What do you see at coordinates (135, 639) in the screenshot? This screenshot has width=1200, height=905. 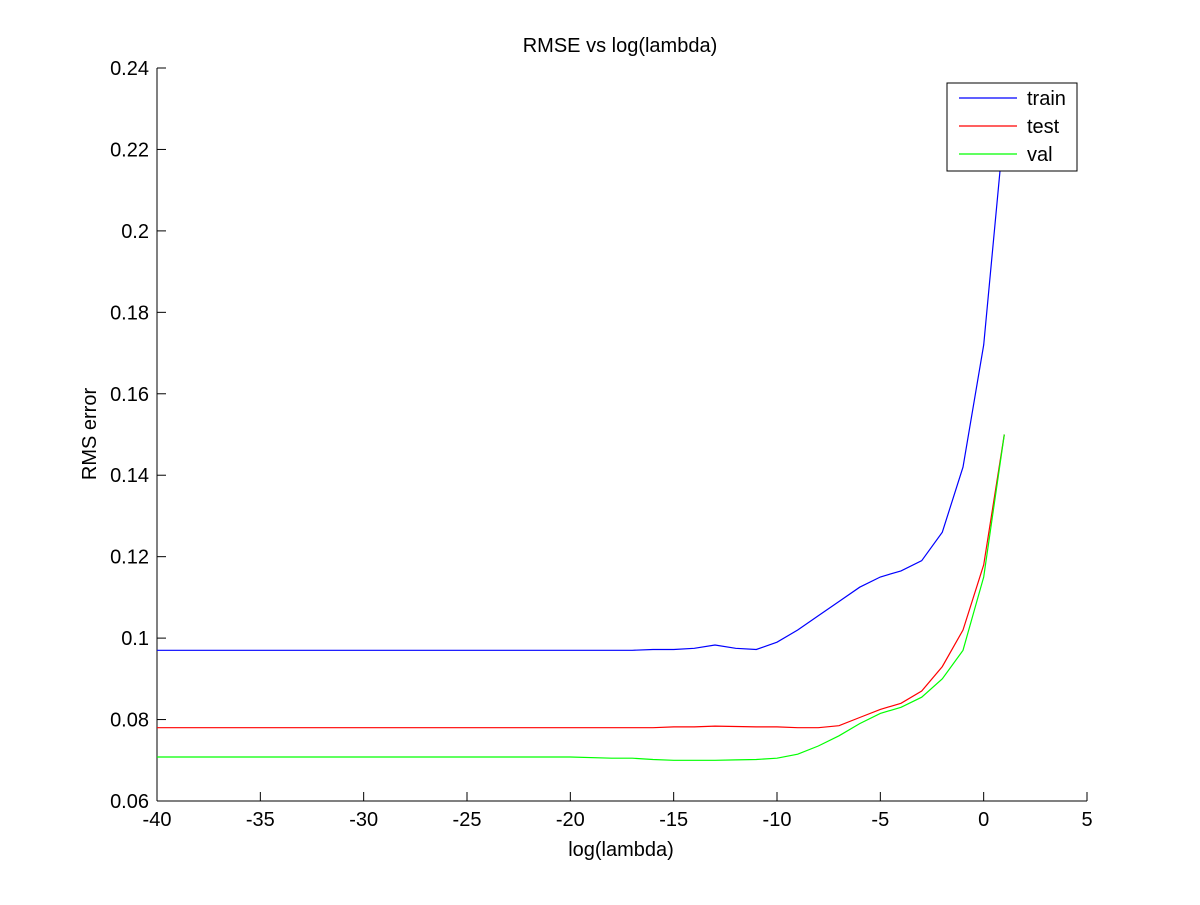 I see `y-tick-label: 0.1` at bounding box center [135, 639].